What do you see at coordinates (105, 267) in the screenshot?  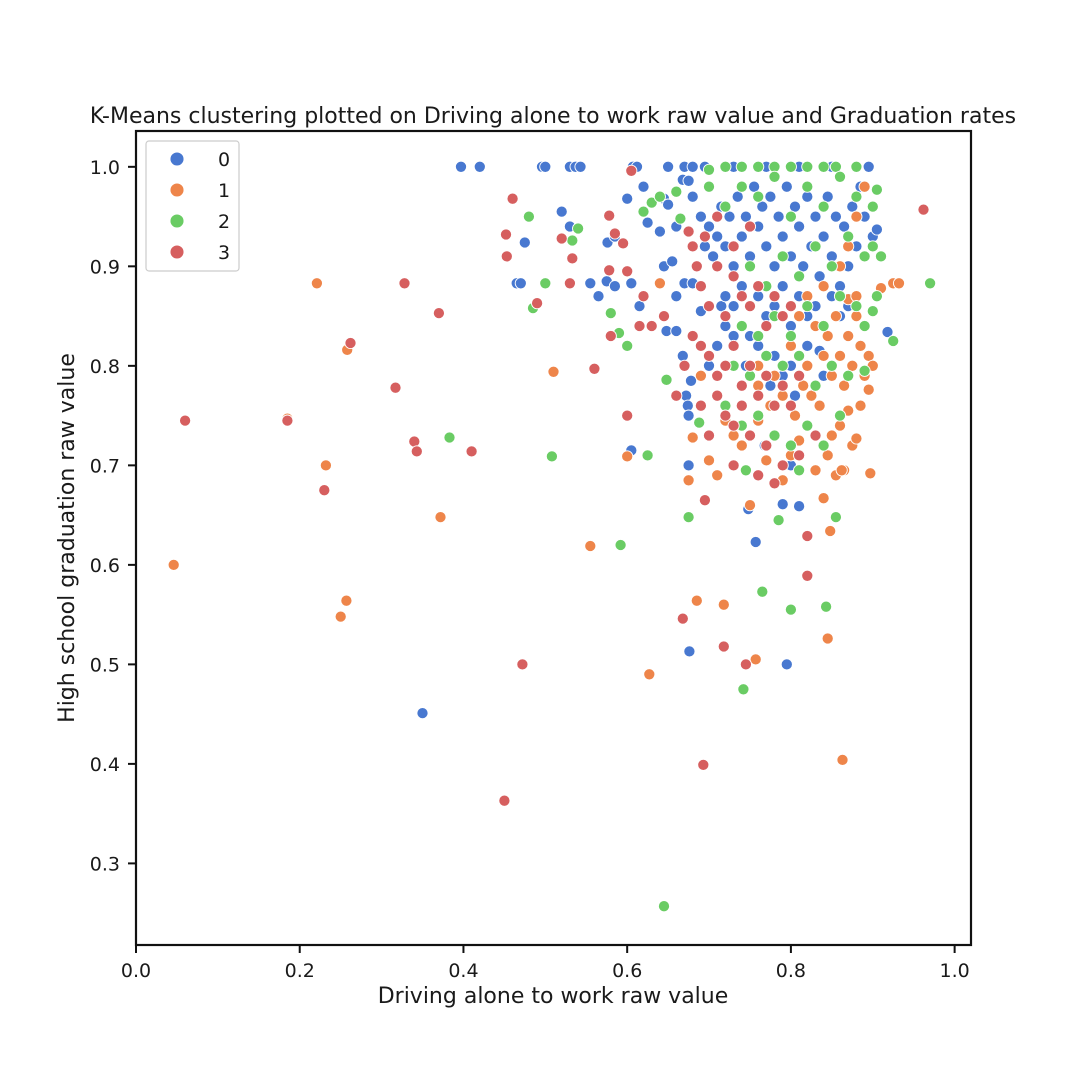 I see `y-tick-label: 0.9` at bounding box center [105, 267].